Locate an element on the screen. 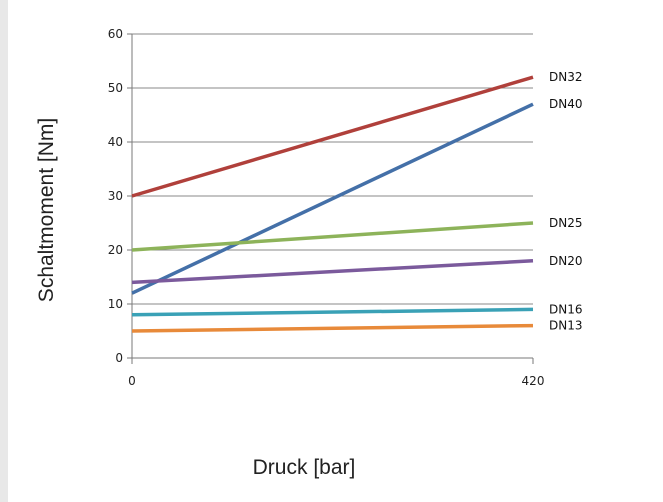 This screenshot has width=663, height=502. series-label-dn13: DN13 is located at coordinates (566, 326).